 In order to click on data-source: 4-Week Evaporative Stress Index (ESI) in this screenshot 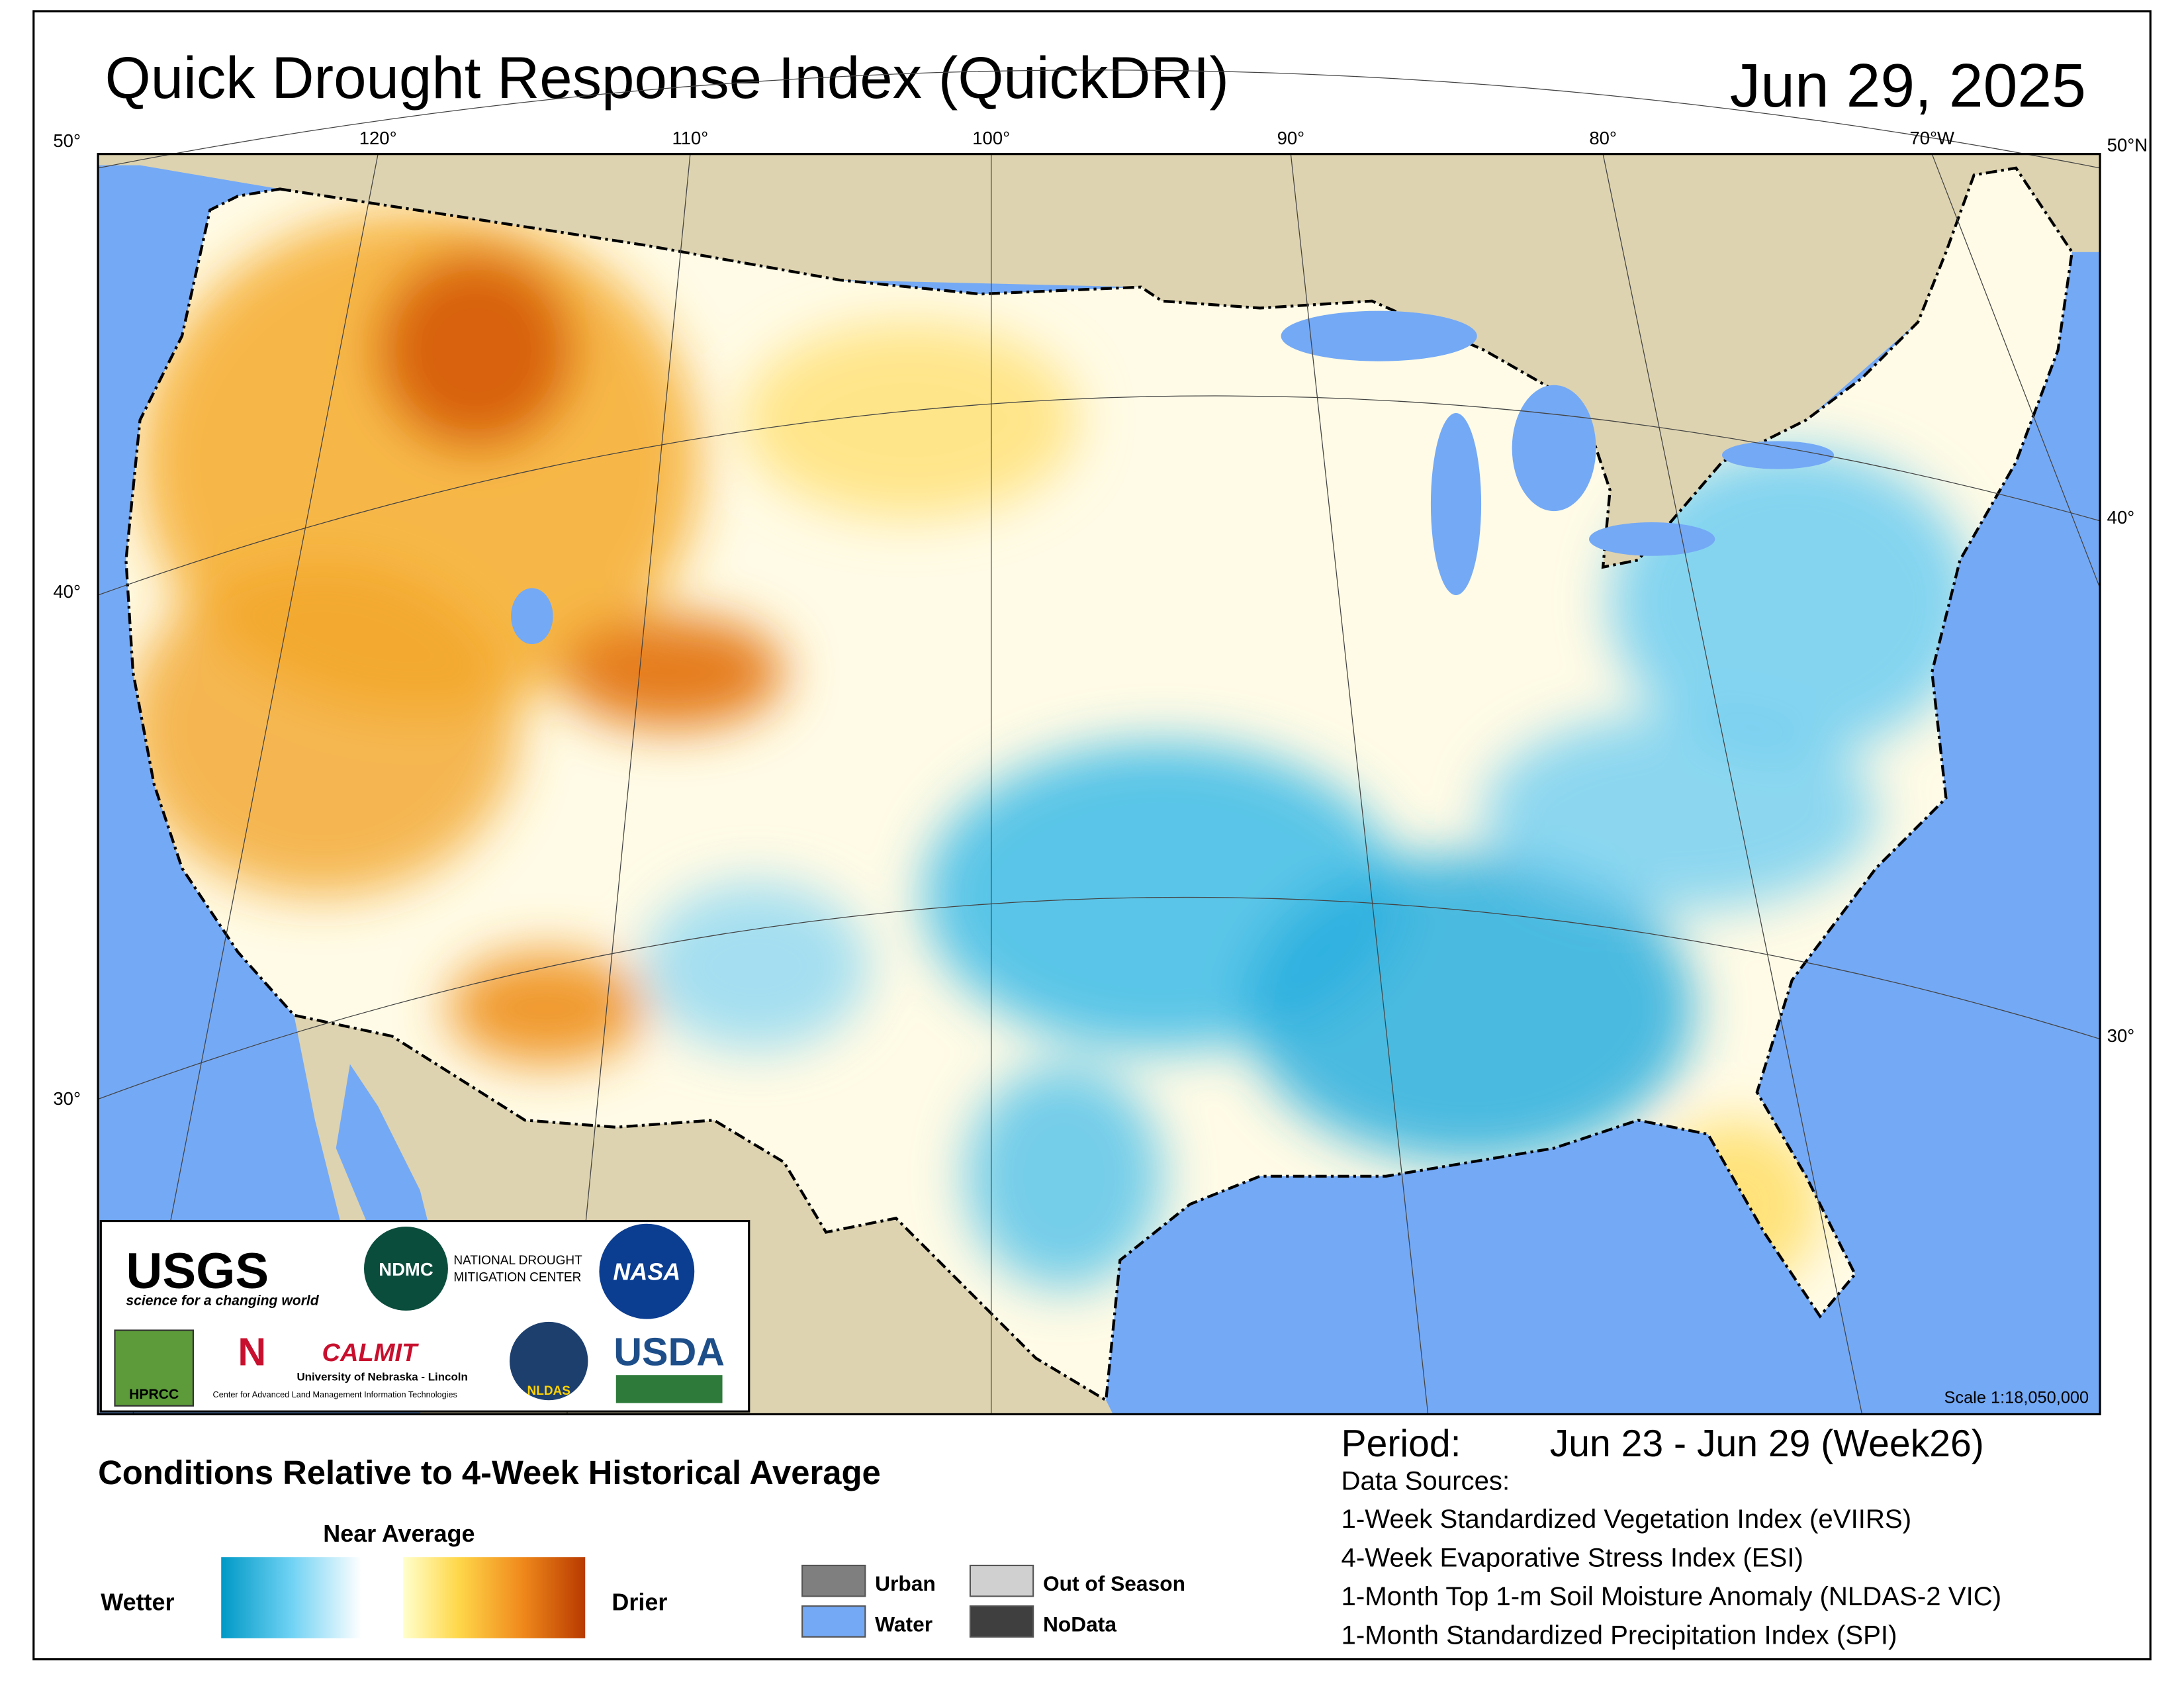, I will do `click(1572, 1557)`.